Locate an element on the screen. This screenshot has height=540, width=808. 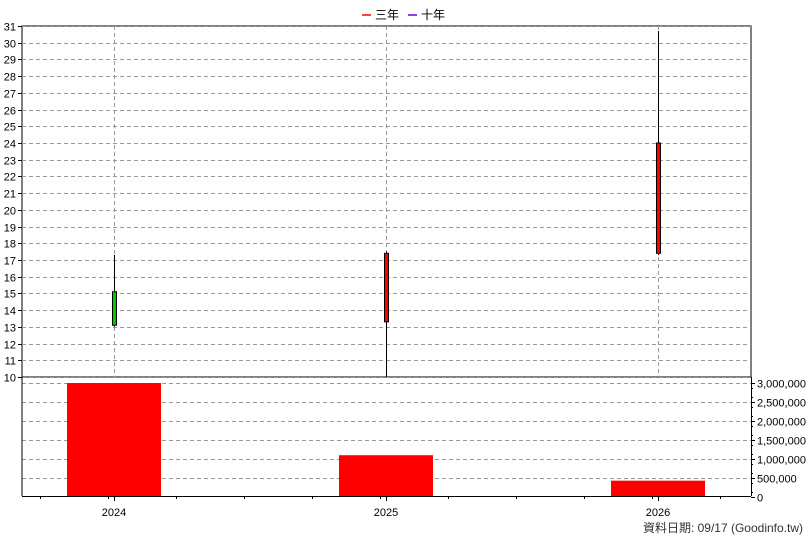
price-tick-label: 23 is located at coordinates (10, 162).